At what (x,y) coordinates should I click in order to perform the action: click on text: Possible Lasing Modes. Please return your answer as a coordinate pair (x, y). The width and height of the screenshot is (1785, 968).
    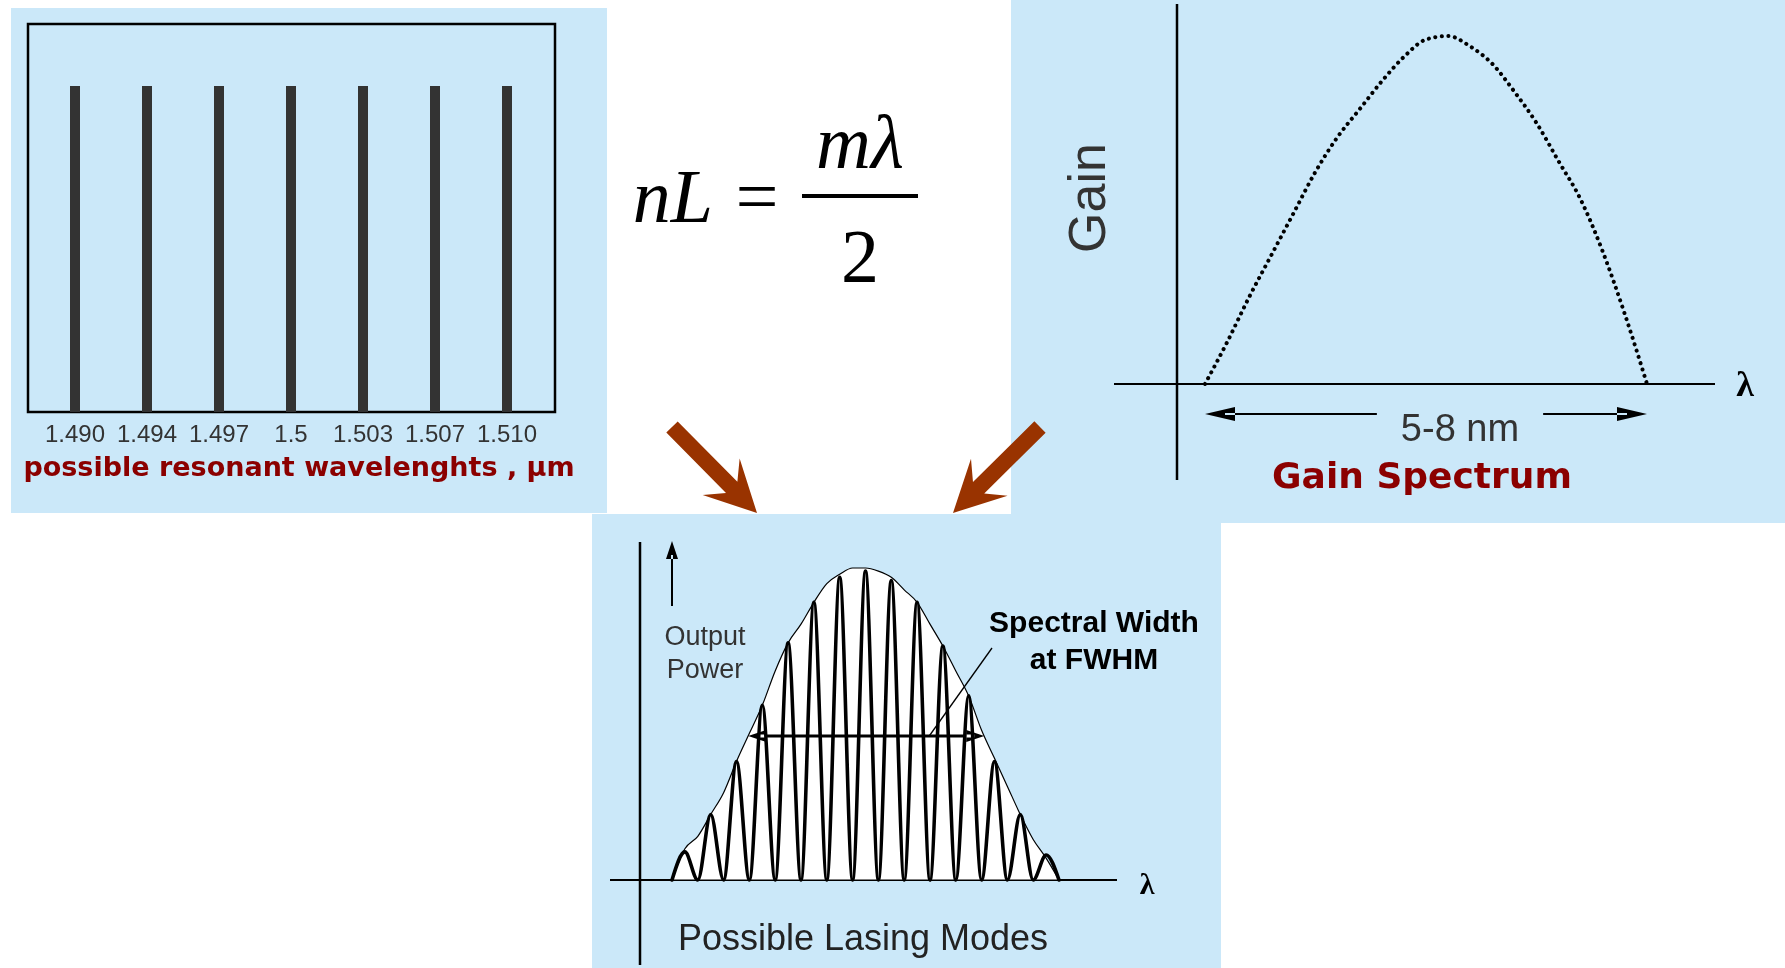
    Looking at the image, I should click on (863, 937).